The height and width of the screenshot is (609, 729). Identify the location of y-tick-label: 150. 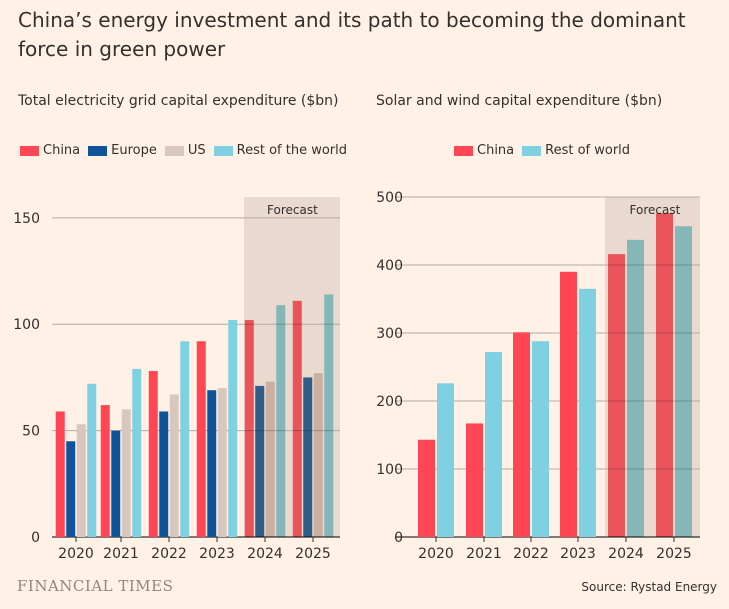
(26, 219).